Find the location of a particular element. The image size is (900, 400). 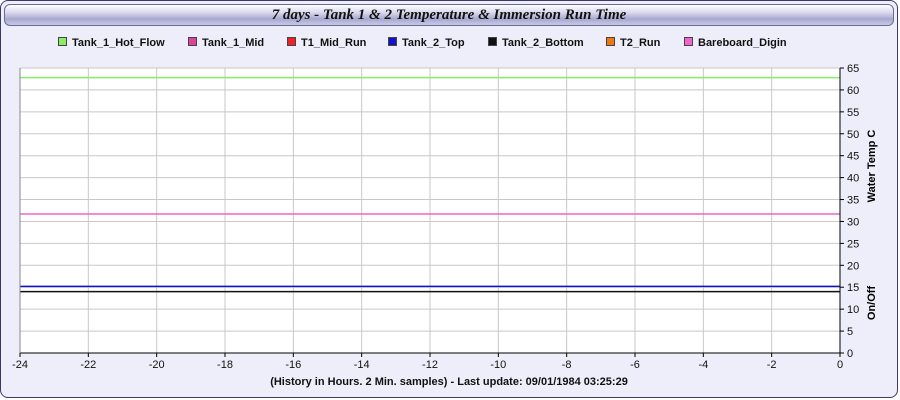

legend-item-t1-mid-run: T1_Mid_Run is located at coordinates (326, 43).